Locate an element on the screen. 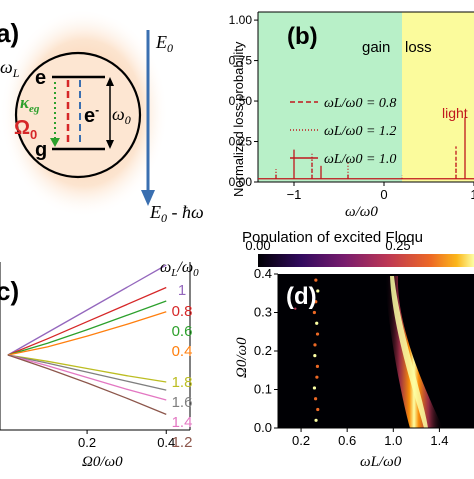 The height and width of the screenshot is (479, 474). c-legend-entry: 1 is located at coordinates (182, 290).